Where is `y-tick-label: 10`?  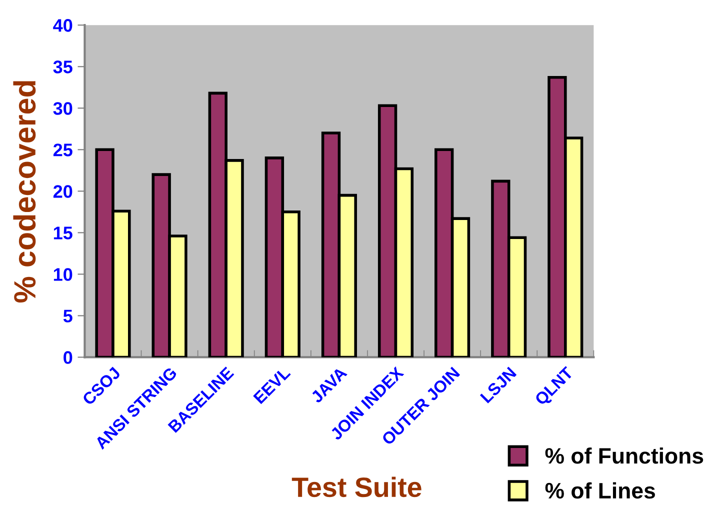
y-tick-label: 10 is located at coordinates (63, 274).